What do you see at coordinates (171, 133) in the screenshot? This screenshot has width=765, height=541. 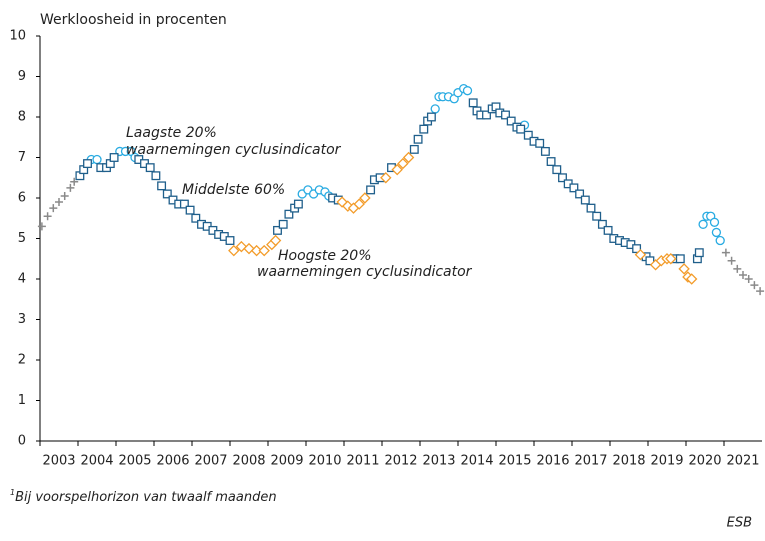 I see `series-label: Laagste 20%` at bounding box center [171, 133].